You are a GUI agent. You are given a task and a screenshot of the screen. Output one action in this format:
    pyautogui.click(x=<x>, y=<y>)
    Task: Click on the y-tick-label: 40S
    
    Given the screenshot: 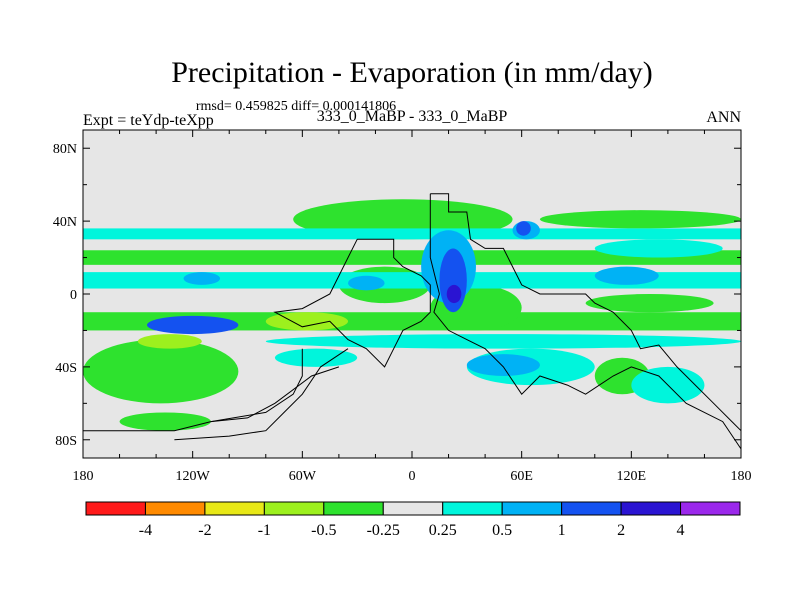 What is the action you would take?
    pyautogui.click(x=66, y=368)
    